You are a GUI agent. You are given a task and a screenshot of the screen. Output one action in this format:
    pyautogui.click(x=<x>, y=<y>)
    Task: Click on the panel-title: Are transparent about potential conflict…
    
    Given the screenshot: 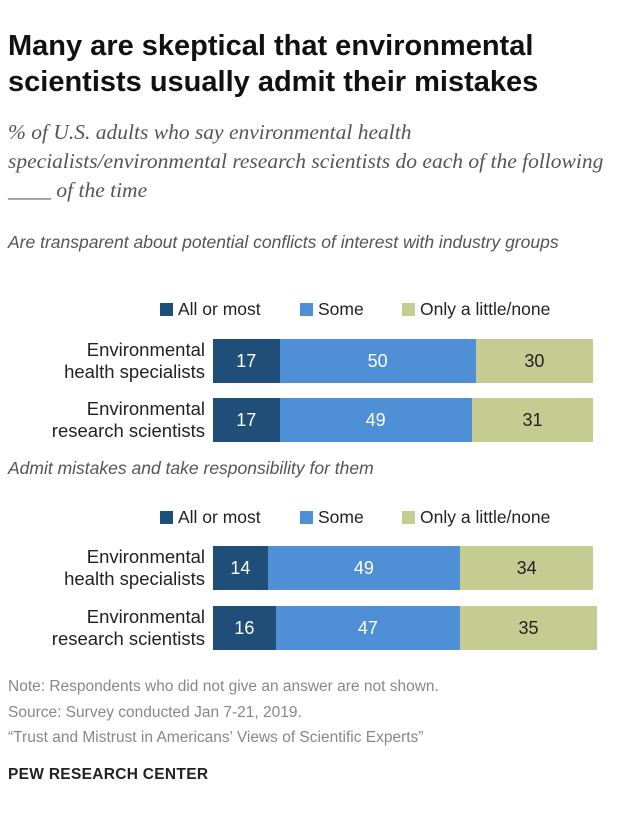 What is the action you would take?
    pyautogui.click(x=283, y=242)
    